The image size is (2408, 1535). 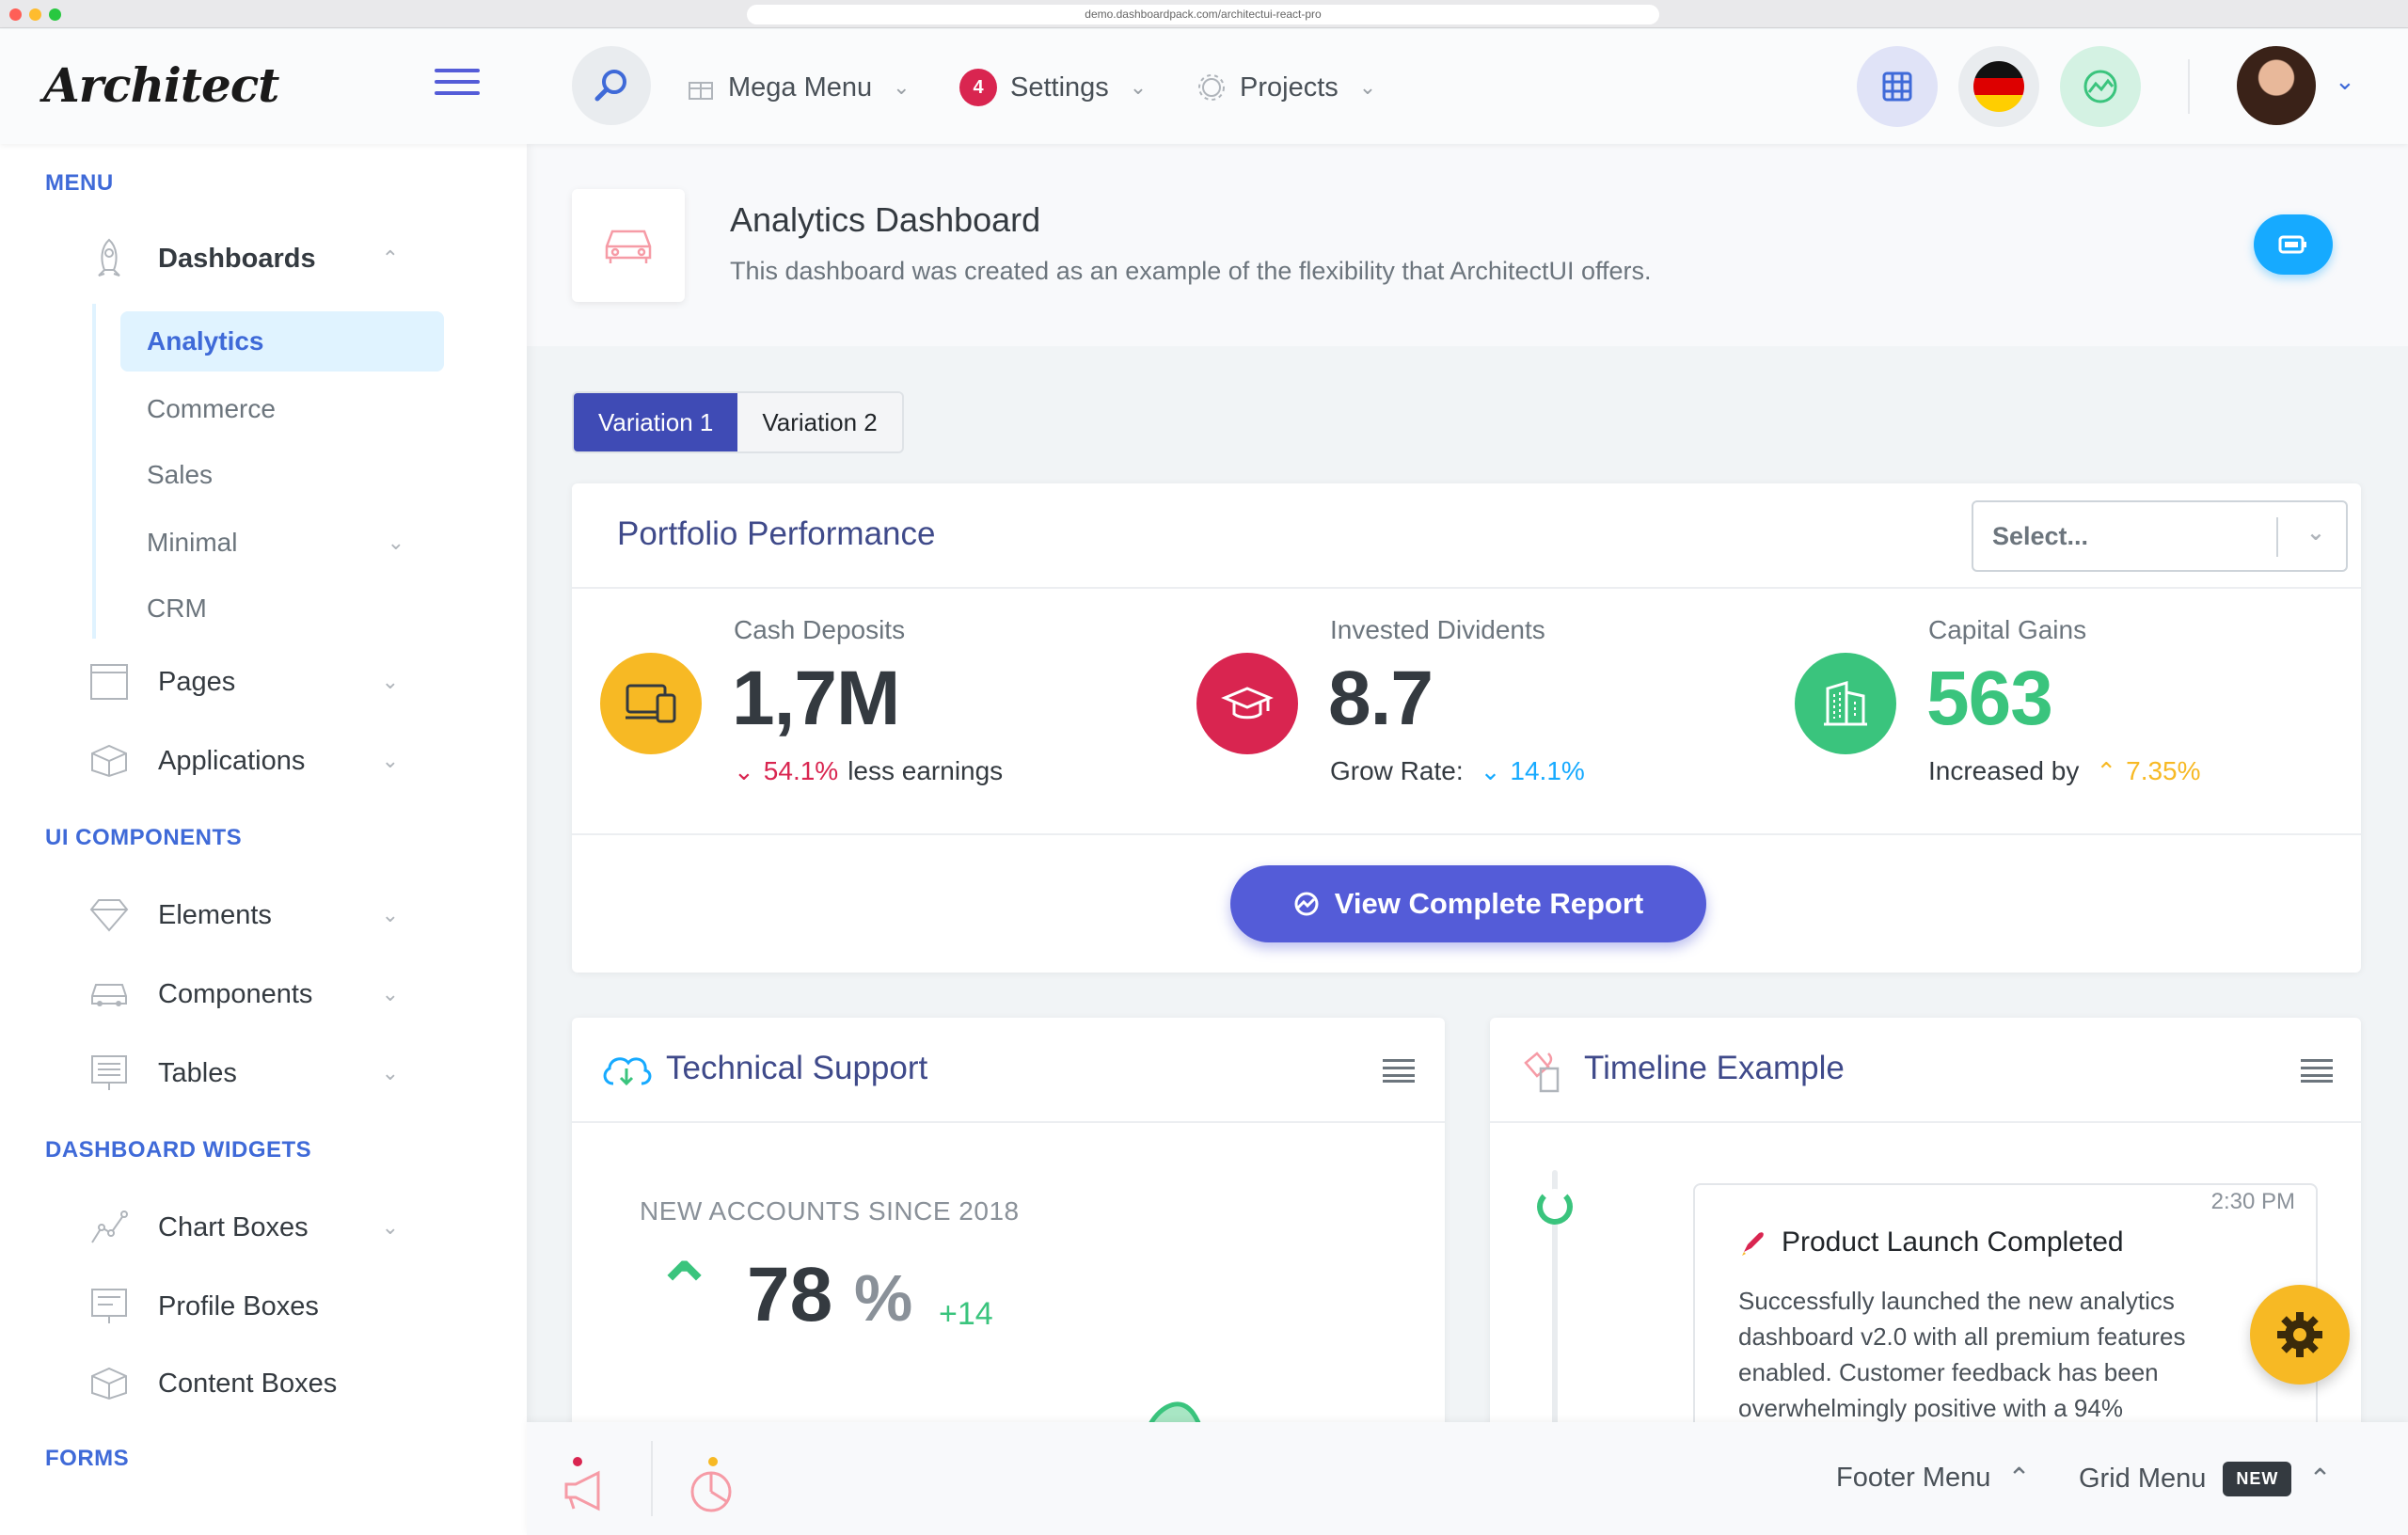 I want to click on mega-menu-nav: Mega Menu ⌄, so click(x=799, y=87).